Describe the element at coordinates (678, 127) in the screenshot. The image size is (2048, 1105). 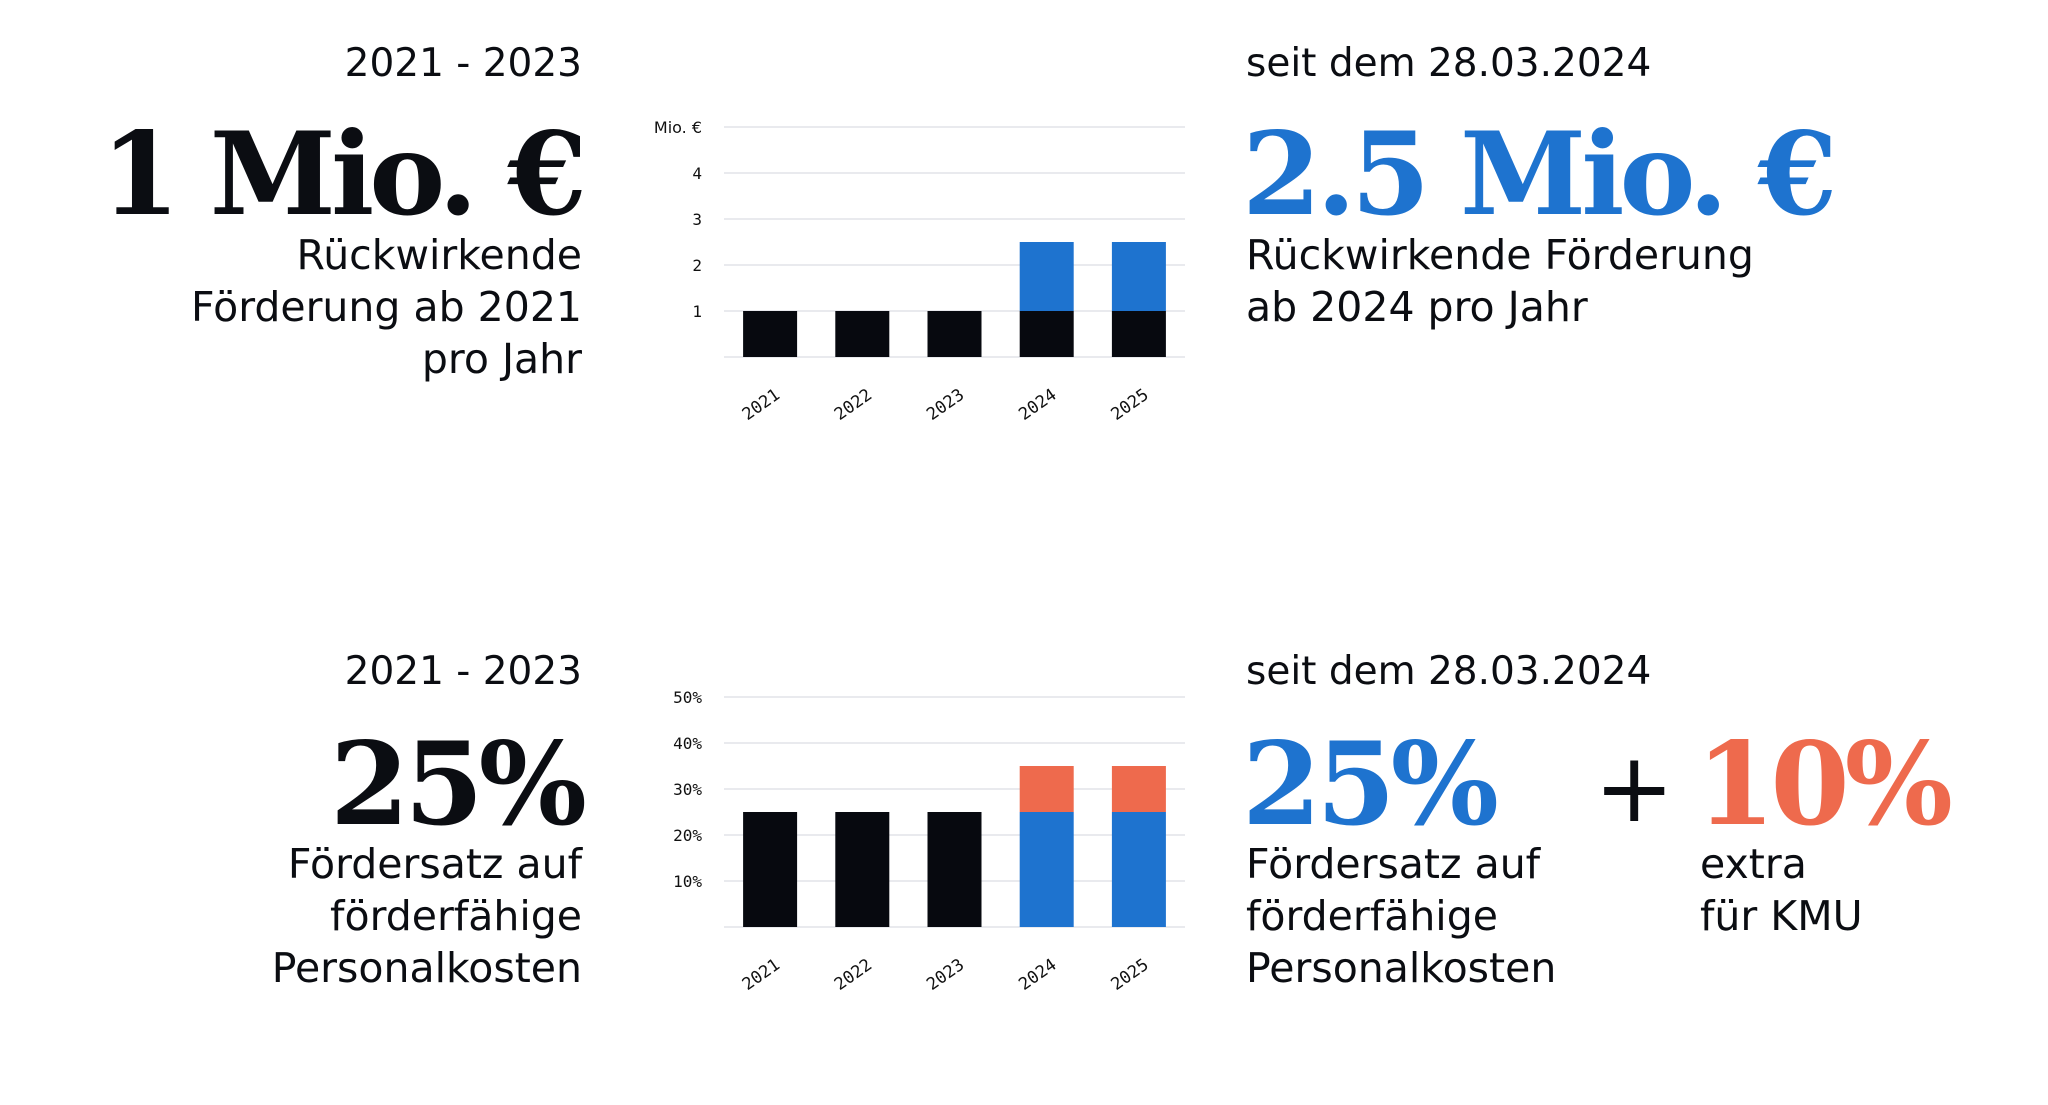
I see `y-tick-label: Mio. €` at that location.